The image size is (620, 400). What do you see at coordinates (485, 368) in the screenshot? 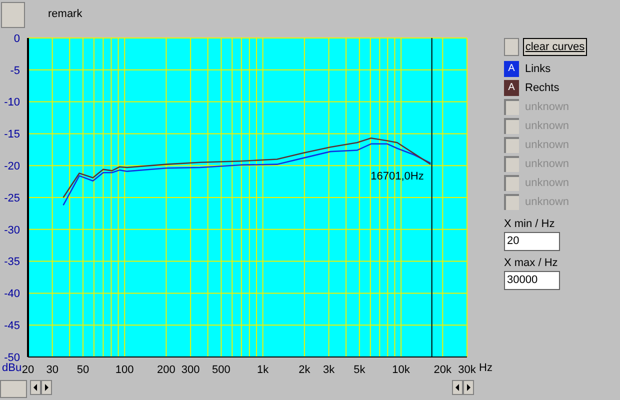
I see `x-axis-title: Hz` at bounding box center [485, 368].